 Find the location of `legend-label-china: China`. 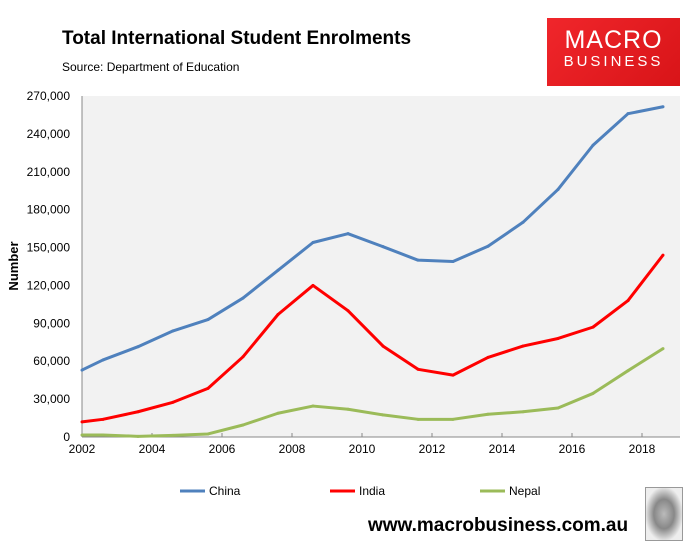

legend-label-china: China is located at coordinates (225, 491).